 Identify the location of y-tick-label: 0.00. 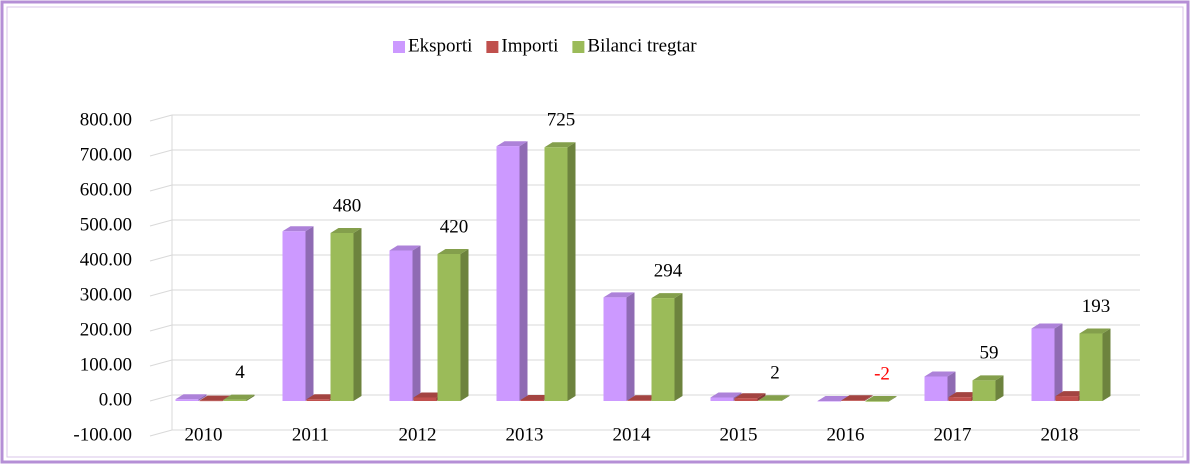
(115, 399).